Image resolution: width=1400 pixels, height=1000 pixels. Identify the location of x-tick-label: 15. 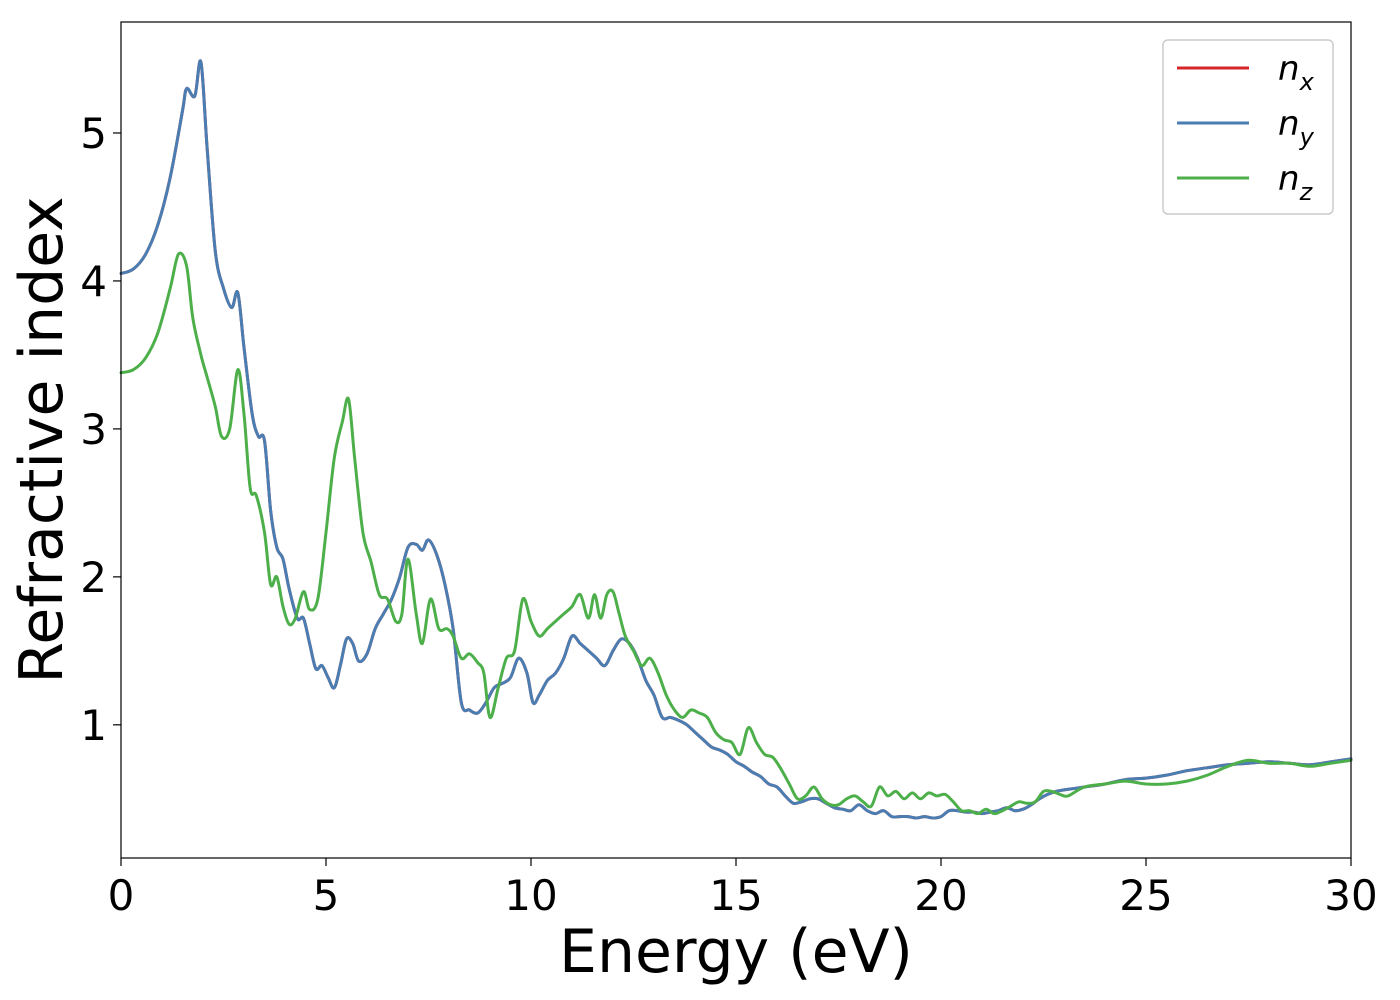
(735, 895).